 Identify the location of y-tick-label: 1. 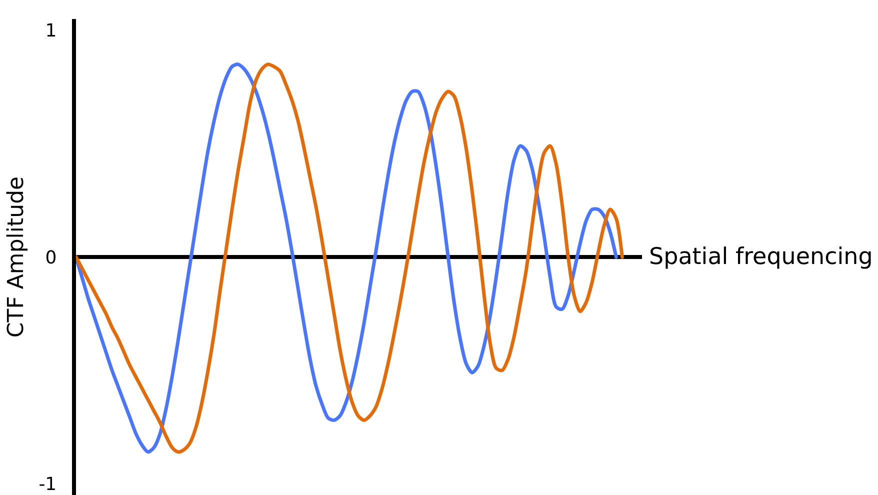
(51, 31).